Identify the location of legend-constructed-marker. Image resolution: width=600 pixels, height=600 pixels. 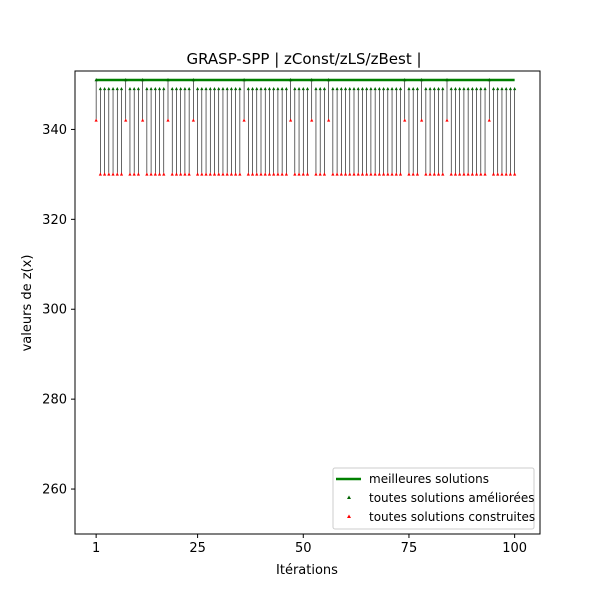
(349, 516).